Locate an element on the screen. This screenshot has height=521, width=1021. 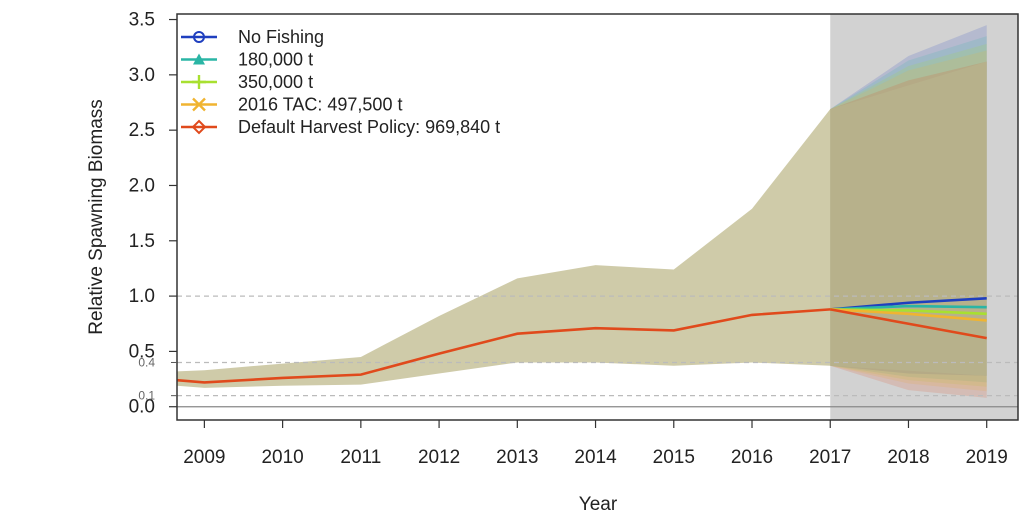
y-axis-title: Relative Spawning Biomass is located at coordinates (96, 217).